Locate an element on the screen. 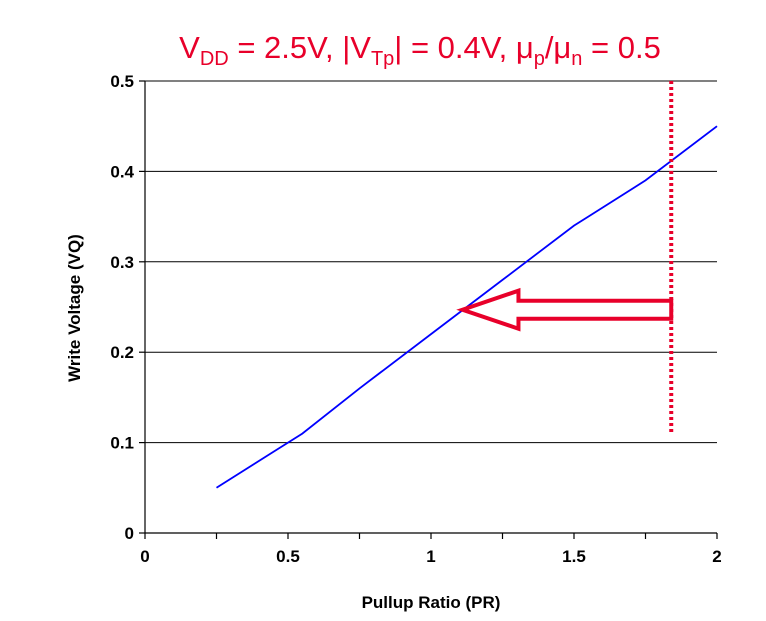 Image resolution: width=766 pixels, height=621 pixels. x-tick-label: 1 is located at coordinates (430, 556).